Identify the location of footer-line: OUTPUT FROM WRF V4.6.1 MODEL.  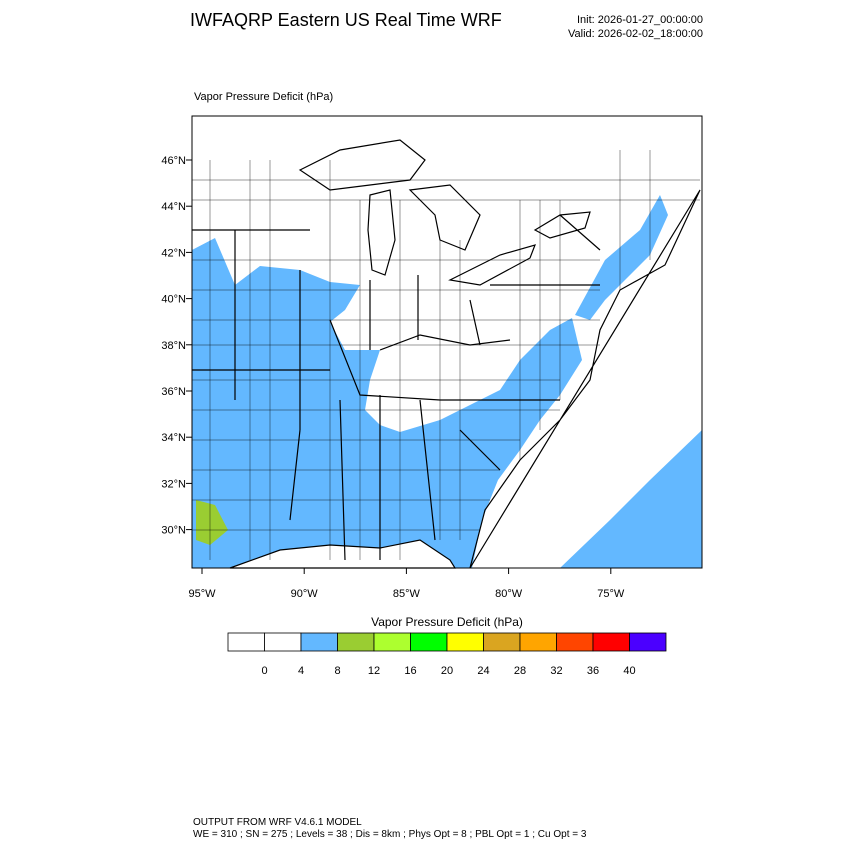
(277, 822).